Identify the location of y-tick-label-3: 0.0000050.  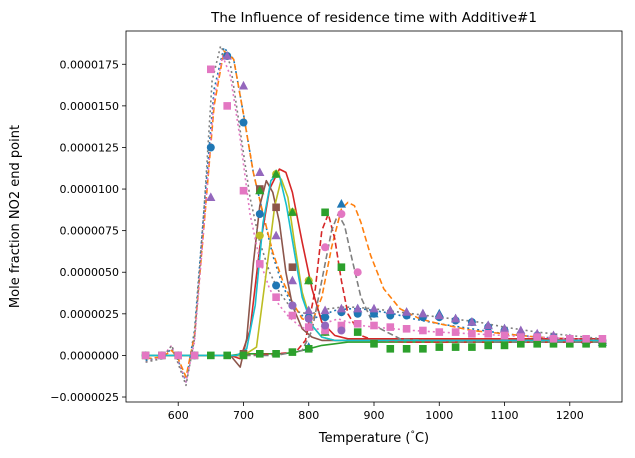
(90, 272).